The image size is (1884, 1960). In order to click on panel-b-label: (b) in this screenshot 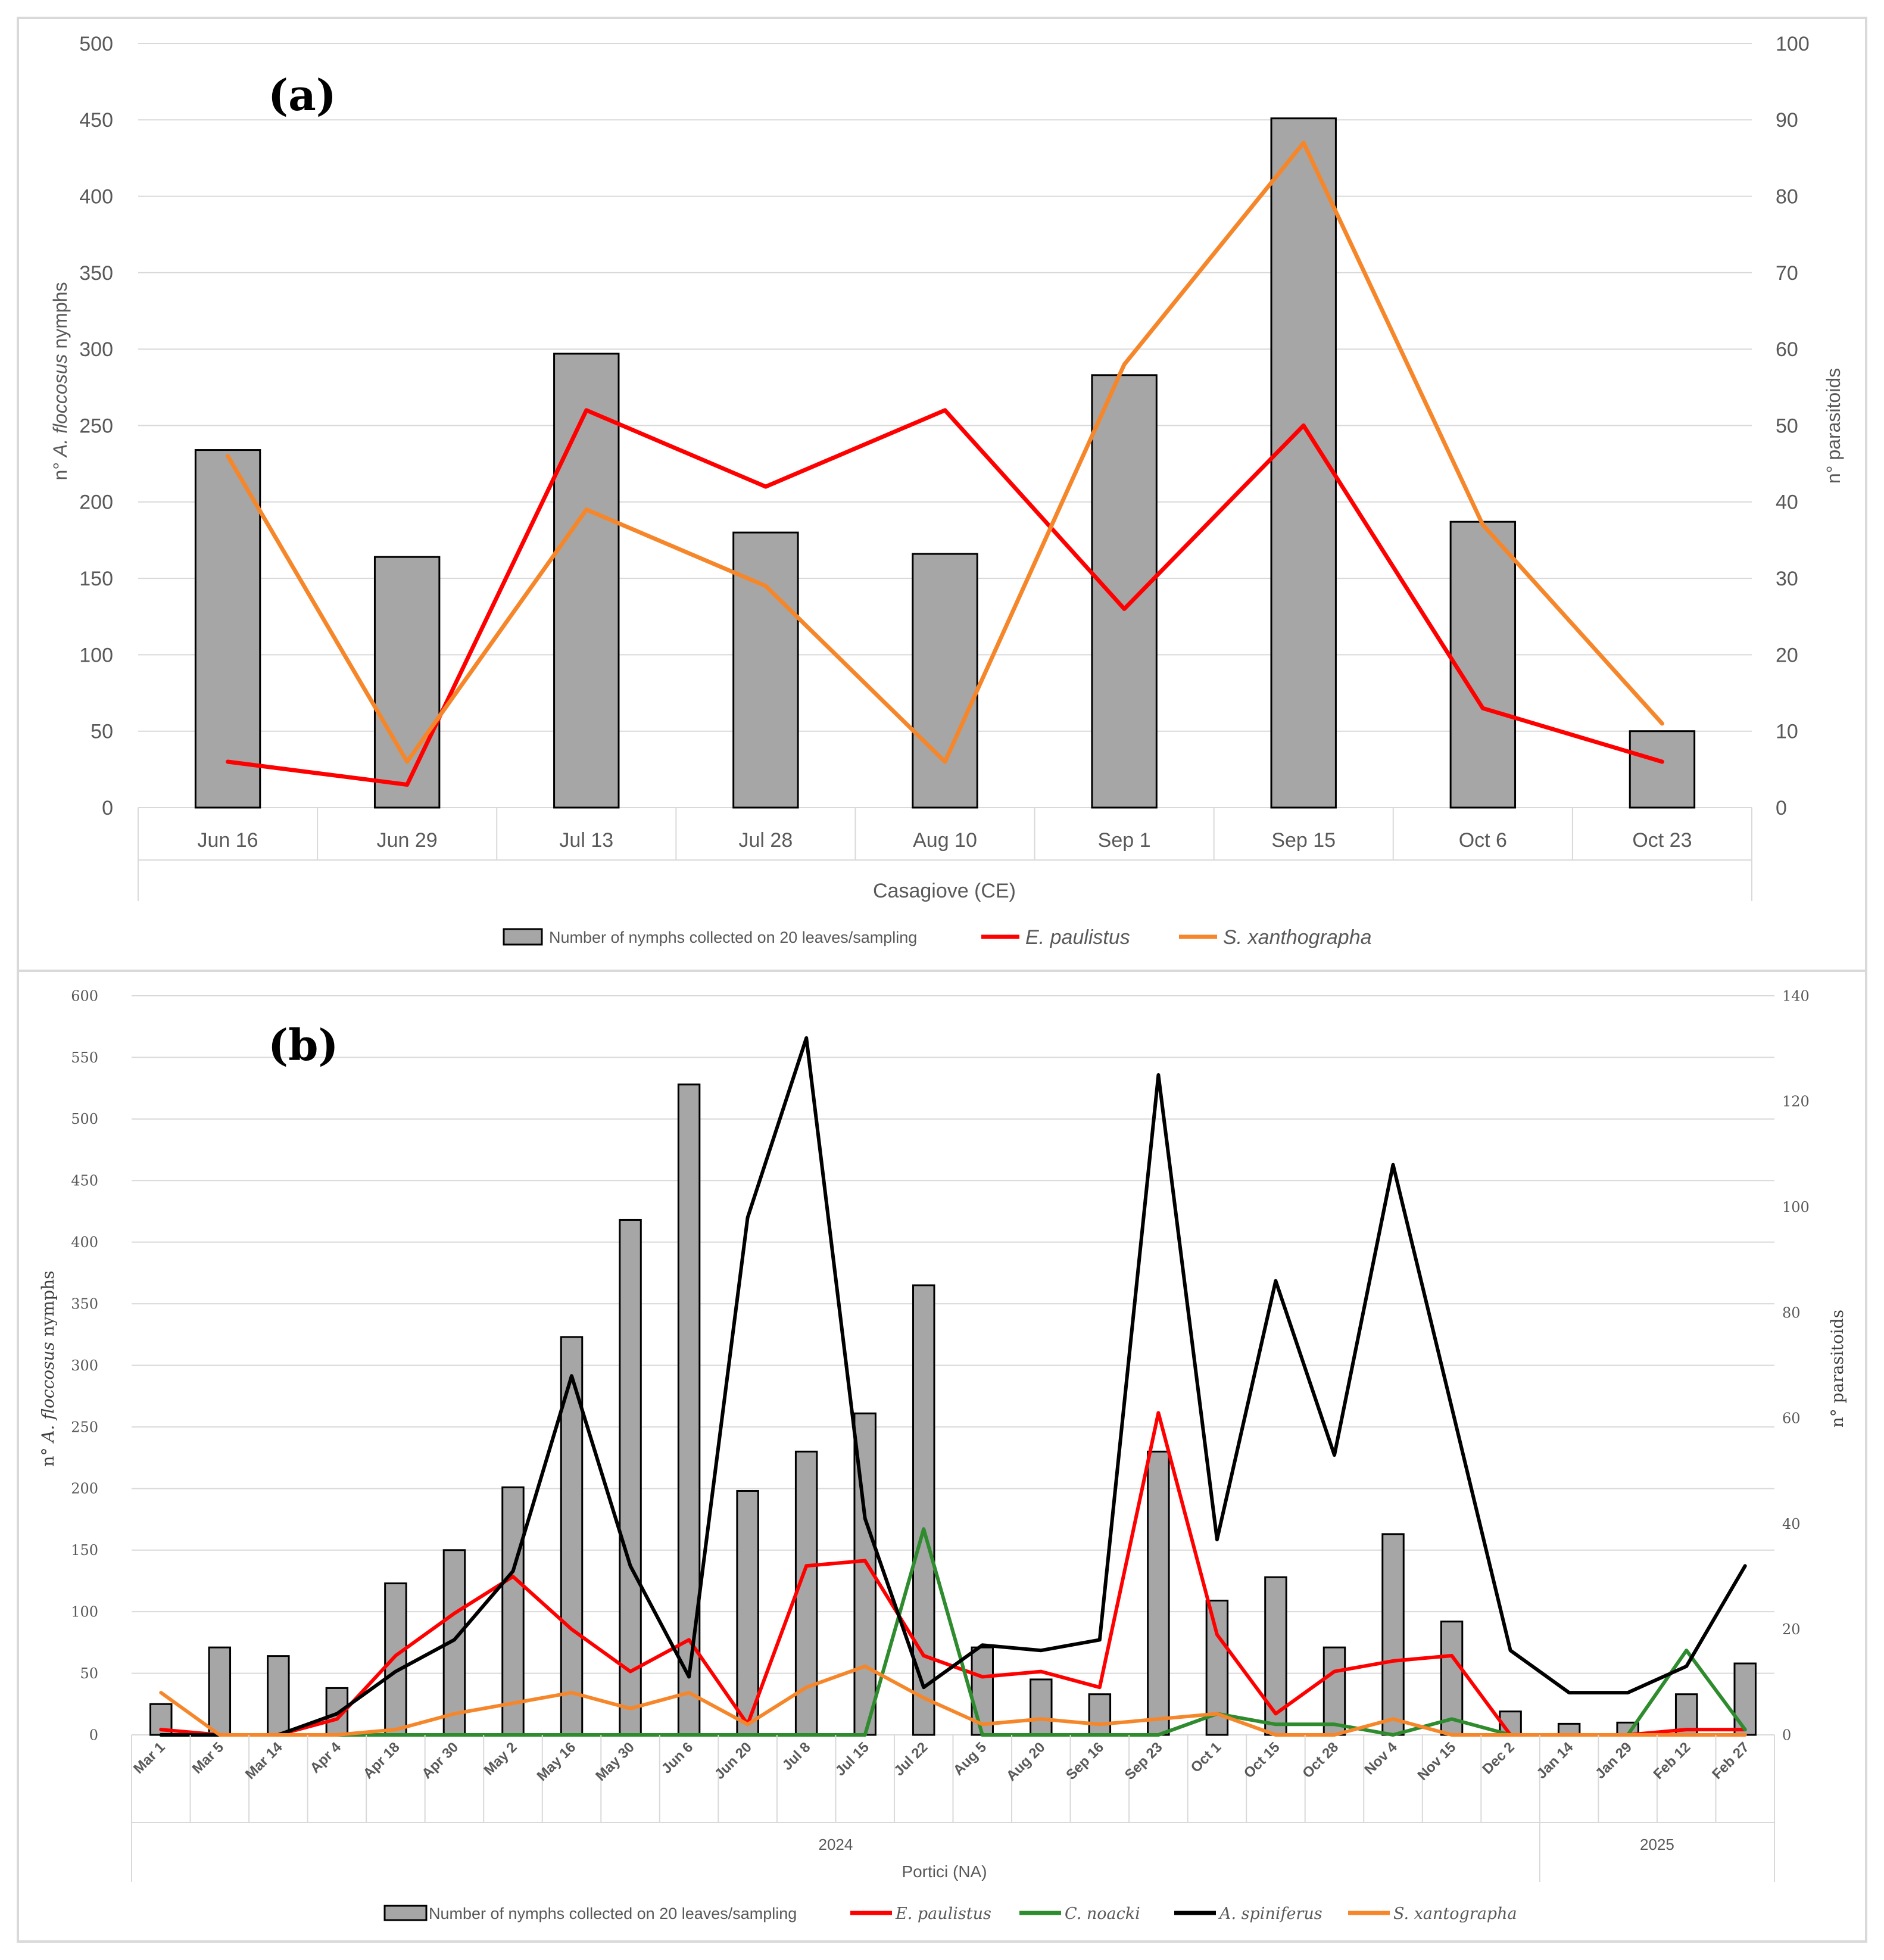, I will do `click(303, 1045)`.